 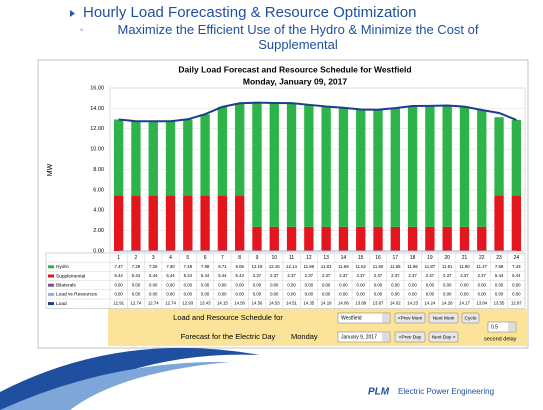 What do you see at coordinates (170, 258) in the screenshot?
I see `x-tick-label: 4` at bounding box center [170, 258].